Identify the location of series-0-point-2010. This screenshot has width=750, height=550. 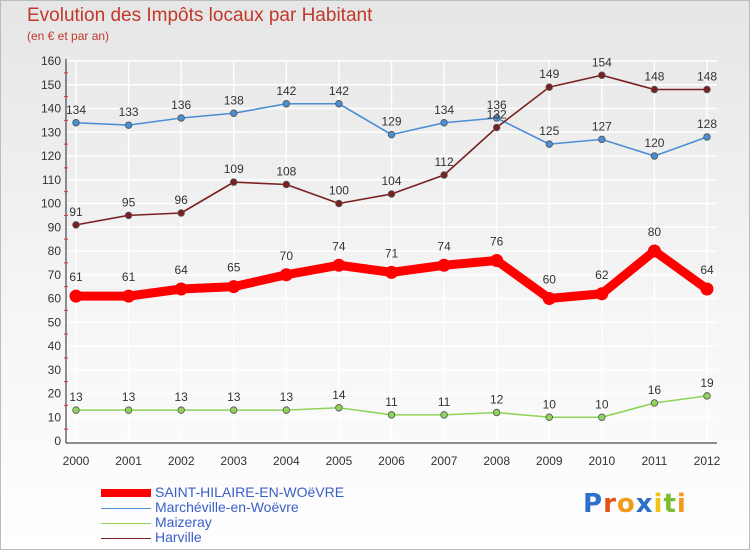
(602, 294).